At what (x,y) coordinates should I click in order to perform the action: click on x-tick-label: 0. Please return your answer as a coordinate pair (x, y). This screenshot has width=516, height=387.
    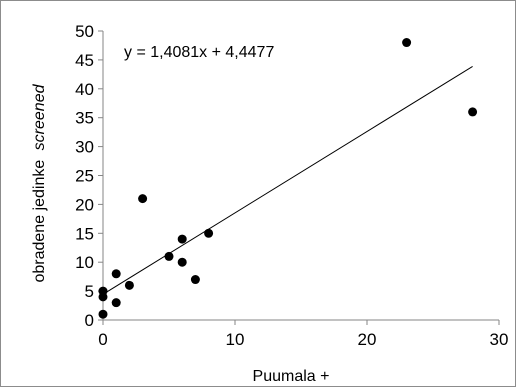
    Looking at the image, I should click on (102, 339).